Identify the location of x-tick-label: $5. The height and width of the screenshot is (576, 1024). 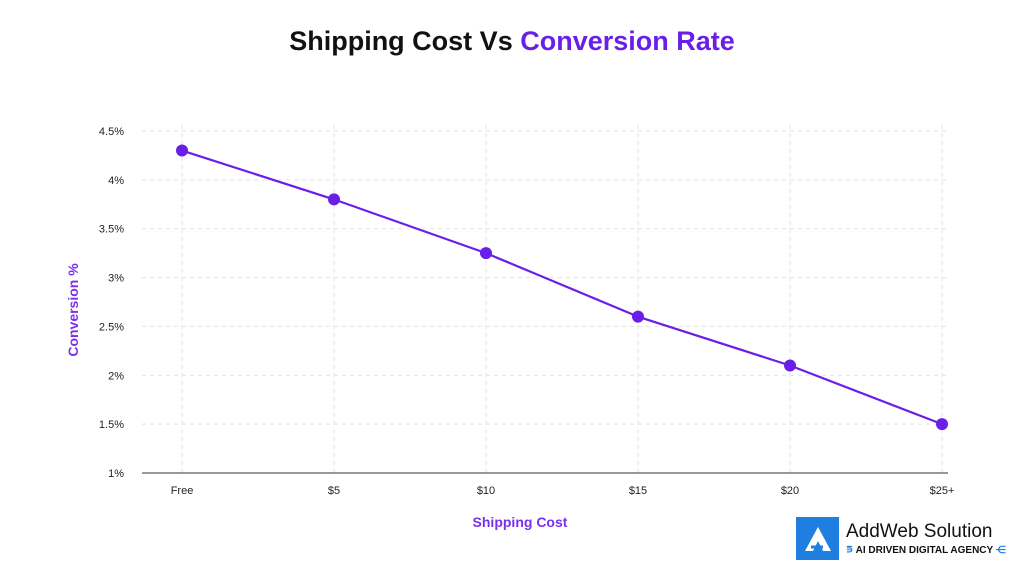
(334, 491).